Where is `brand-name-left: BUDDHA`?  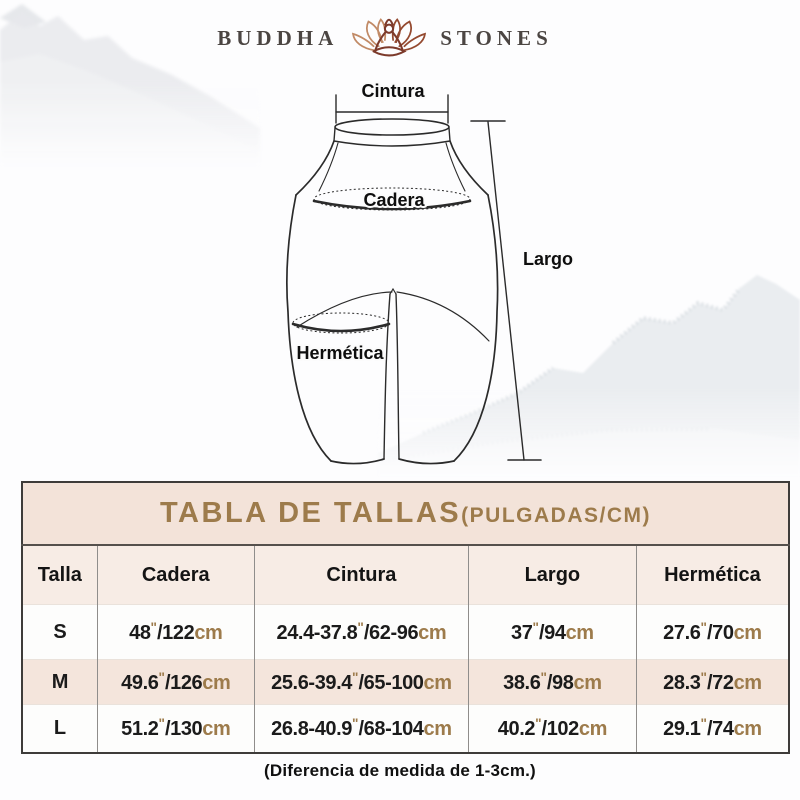 brand-name-left: BUDDHA is located at coordinates (278, 37).